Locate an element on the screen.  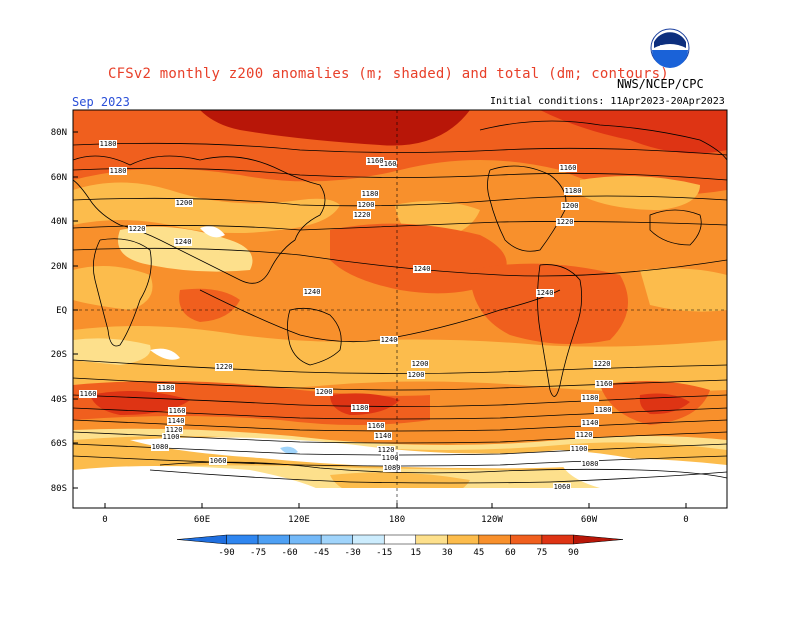
colorbar-tick-label: 45 is located at coordinates (478, 553).